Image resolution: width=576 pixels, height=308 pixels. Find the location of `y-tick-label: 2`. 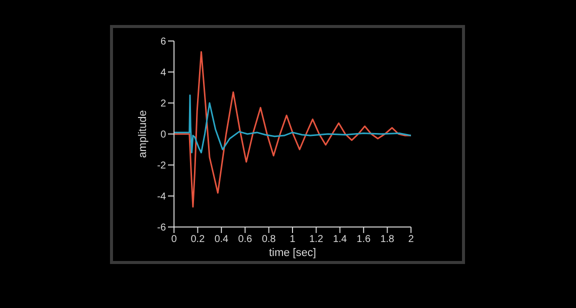

y-tick-label: 2 is located at coordinates (163, 104).